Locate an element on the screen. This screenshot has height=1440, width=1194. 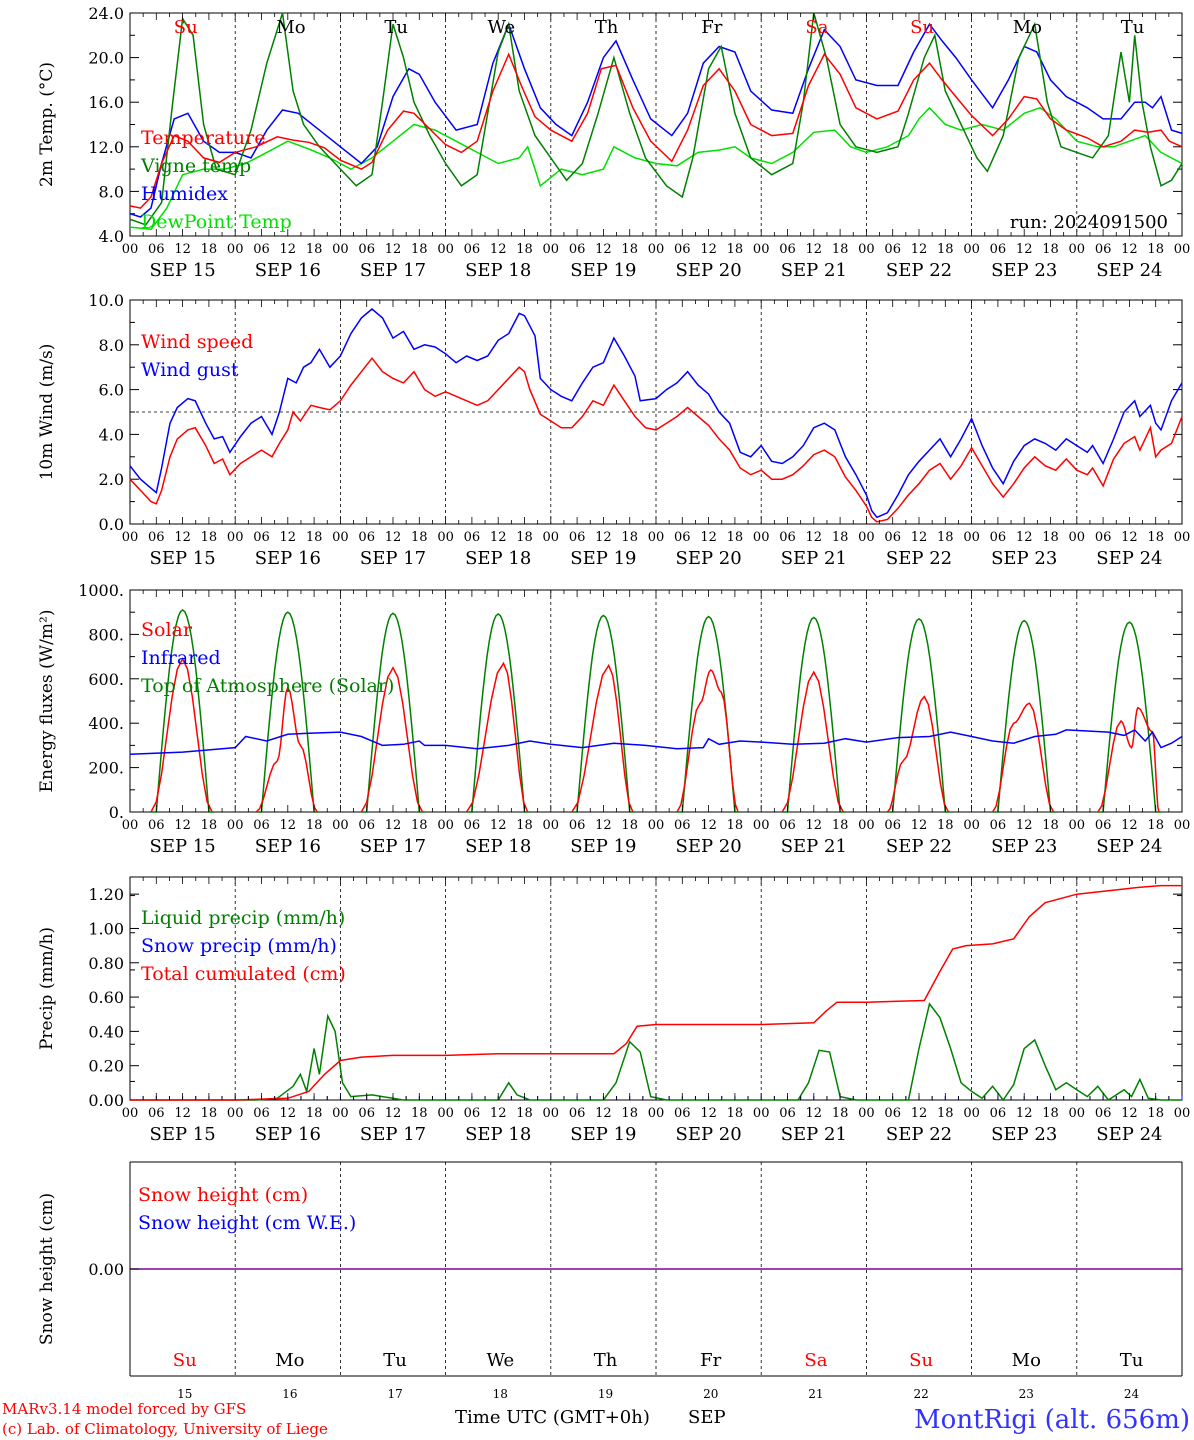
y-tick-label: 0.60 is located at coordinates (106, 997).